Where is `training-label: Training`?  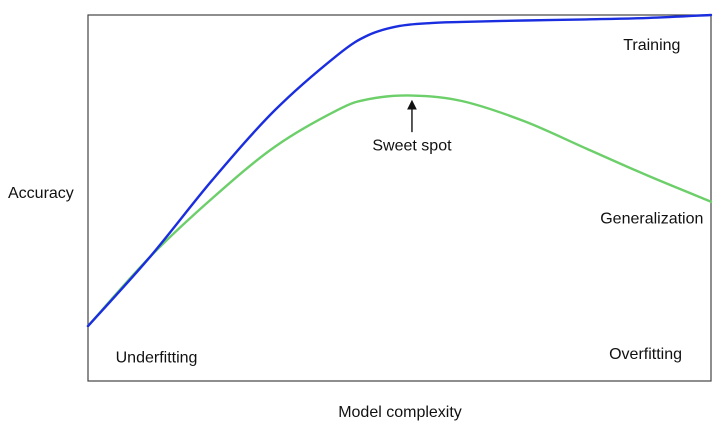 training-label: Training is located at coordinates (651, 45).